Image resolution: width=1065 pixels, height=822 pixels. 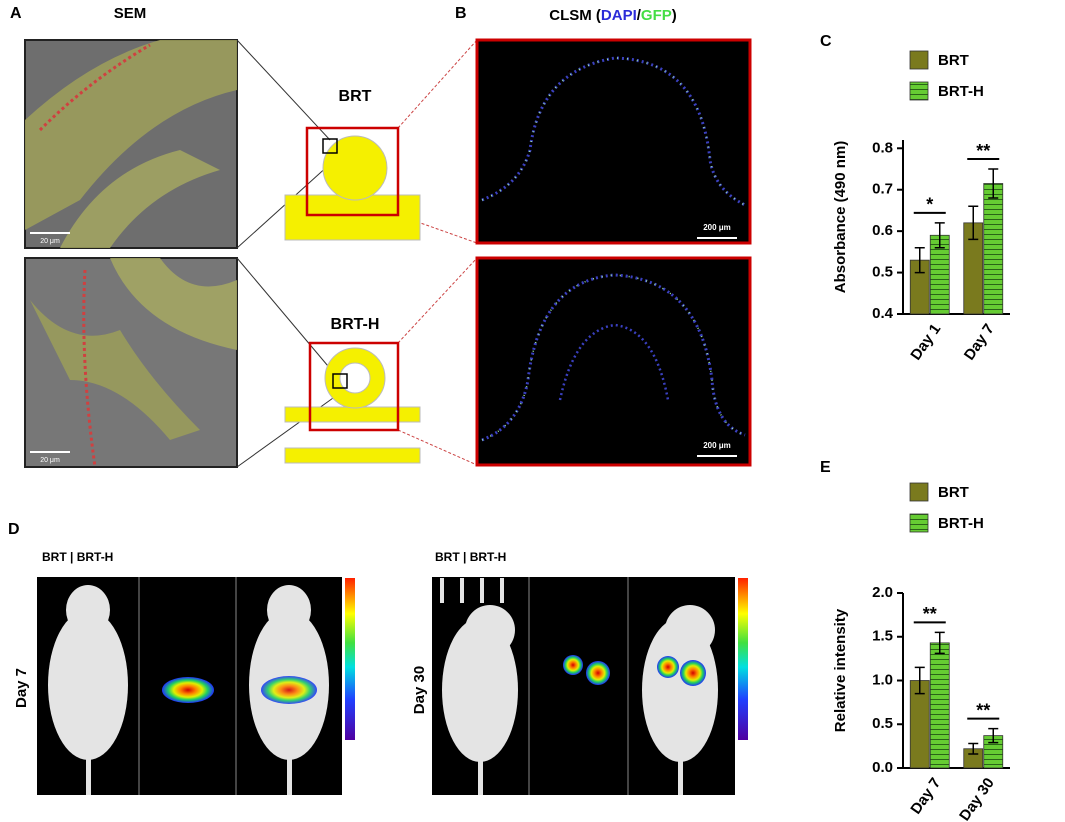 I want to click on structure-label: BRT-H, so click(x=355, y=324).